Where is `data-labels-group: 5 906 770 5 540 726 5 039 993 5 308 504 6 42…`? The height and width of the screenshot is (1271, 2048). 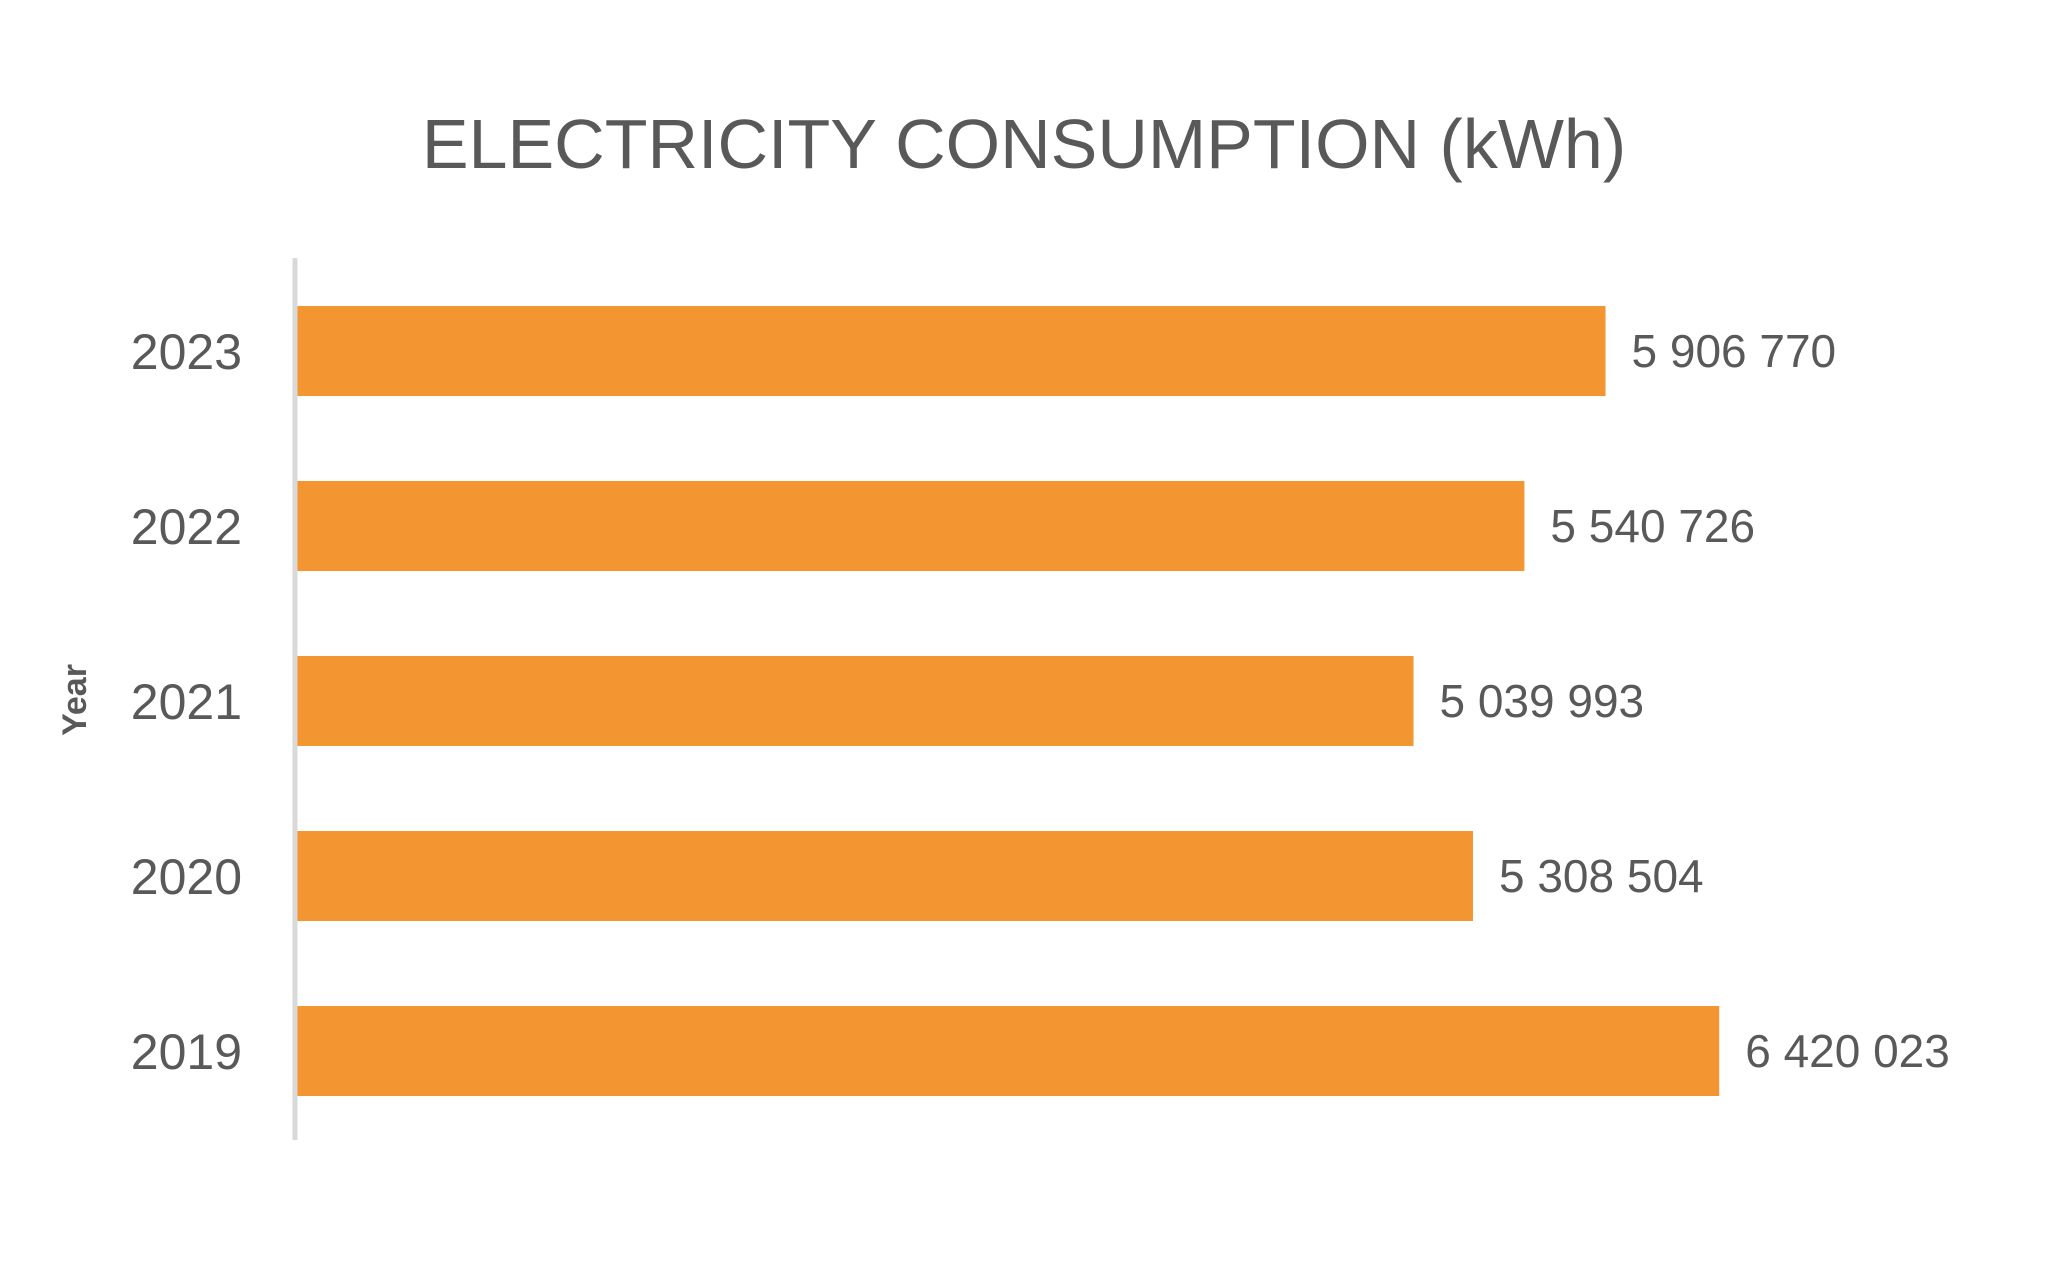
data-labels-group: 5 906 770 5 540 726 5 039 993 5 308 504 6 42… is located at coordinates (1694, 701).